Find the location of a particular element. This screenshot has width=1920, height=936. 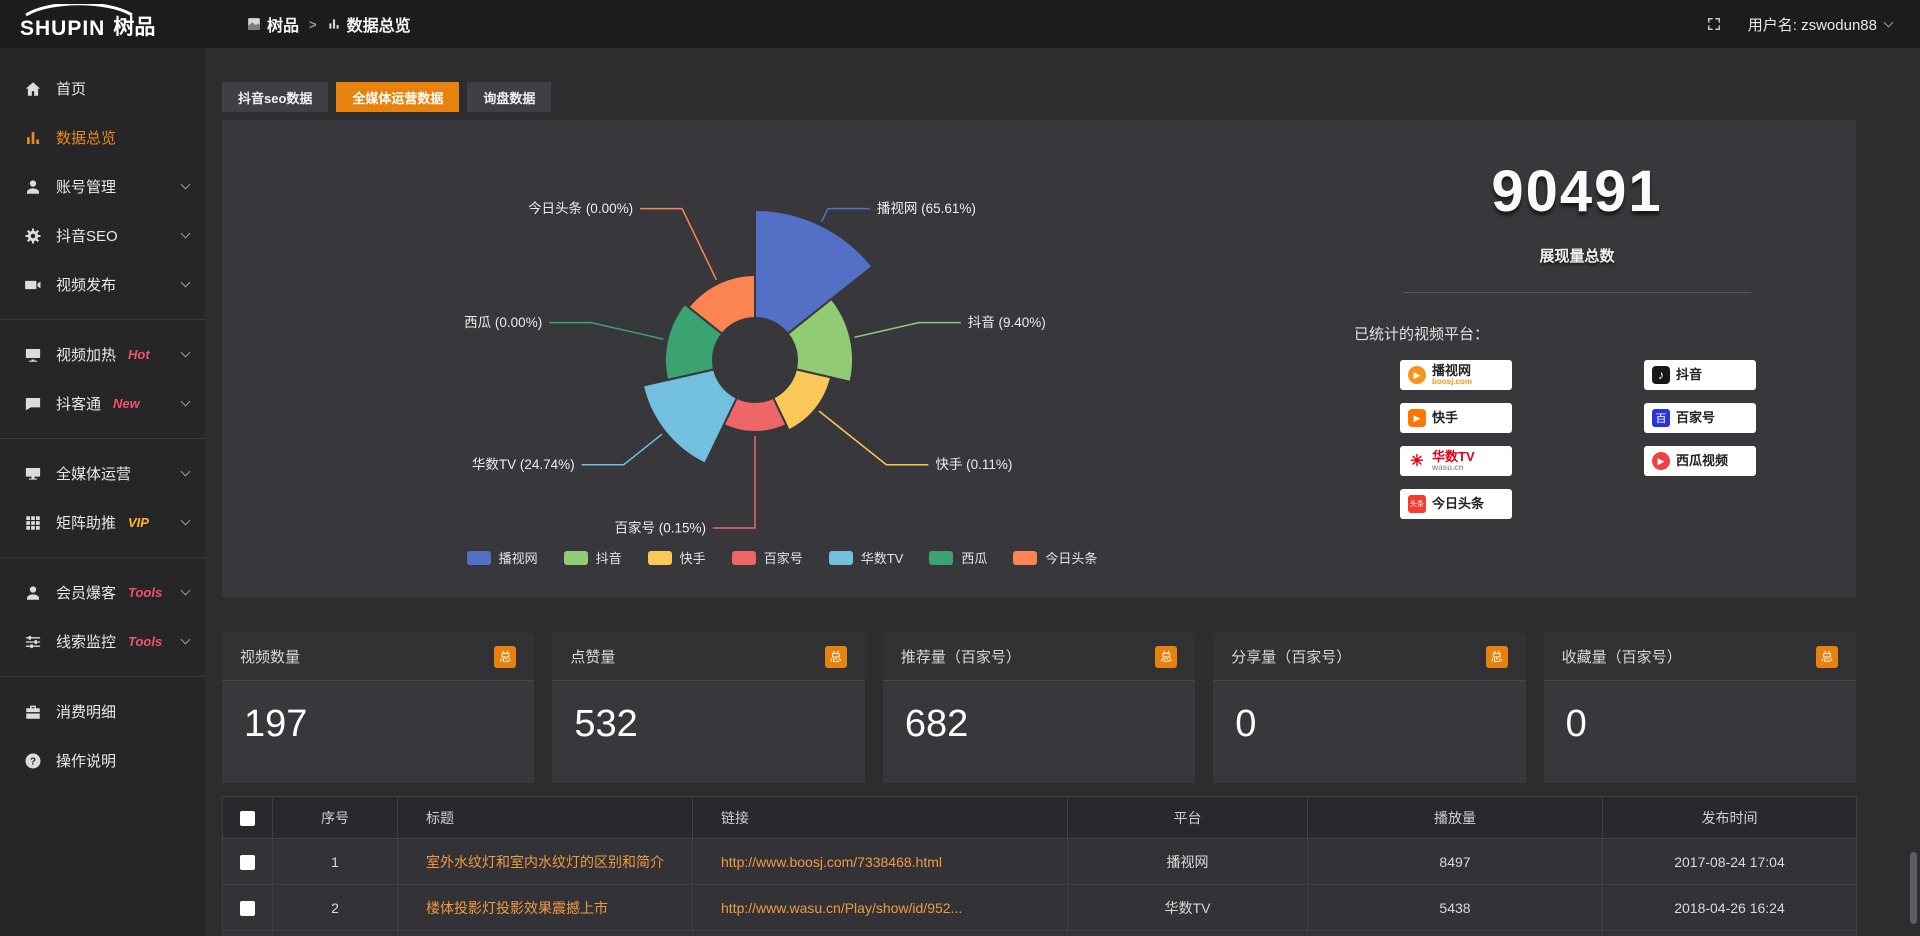

tab-omnimedia-data: 全媒体运营数据 is located at coordinates (398, 97).